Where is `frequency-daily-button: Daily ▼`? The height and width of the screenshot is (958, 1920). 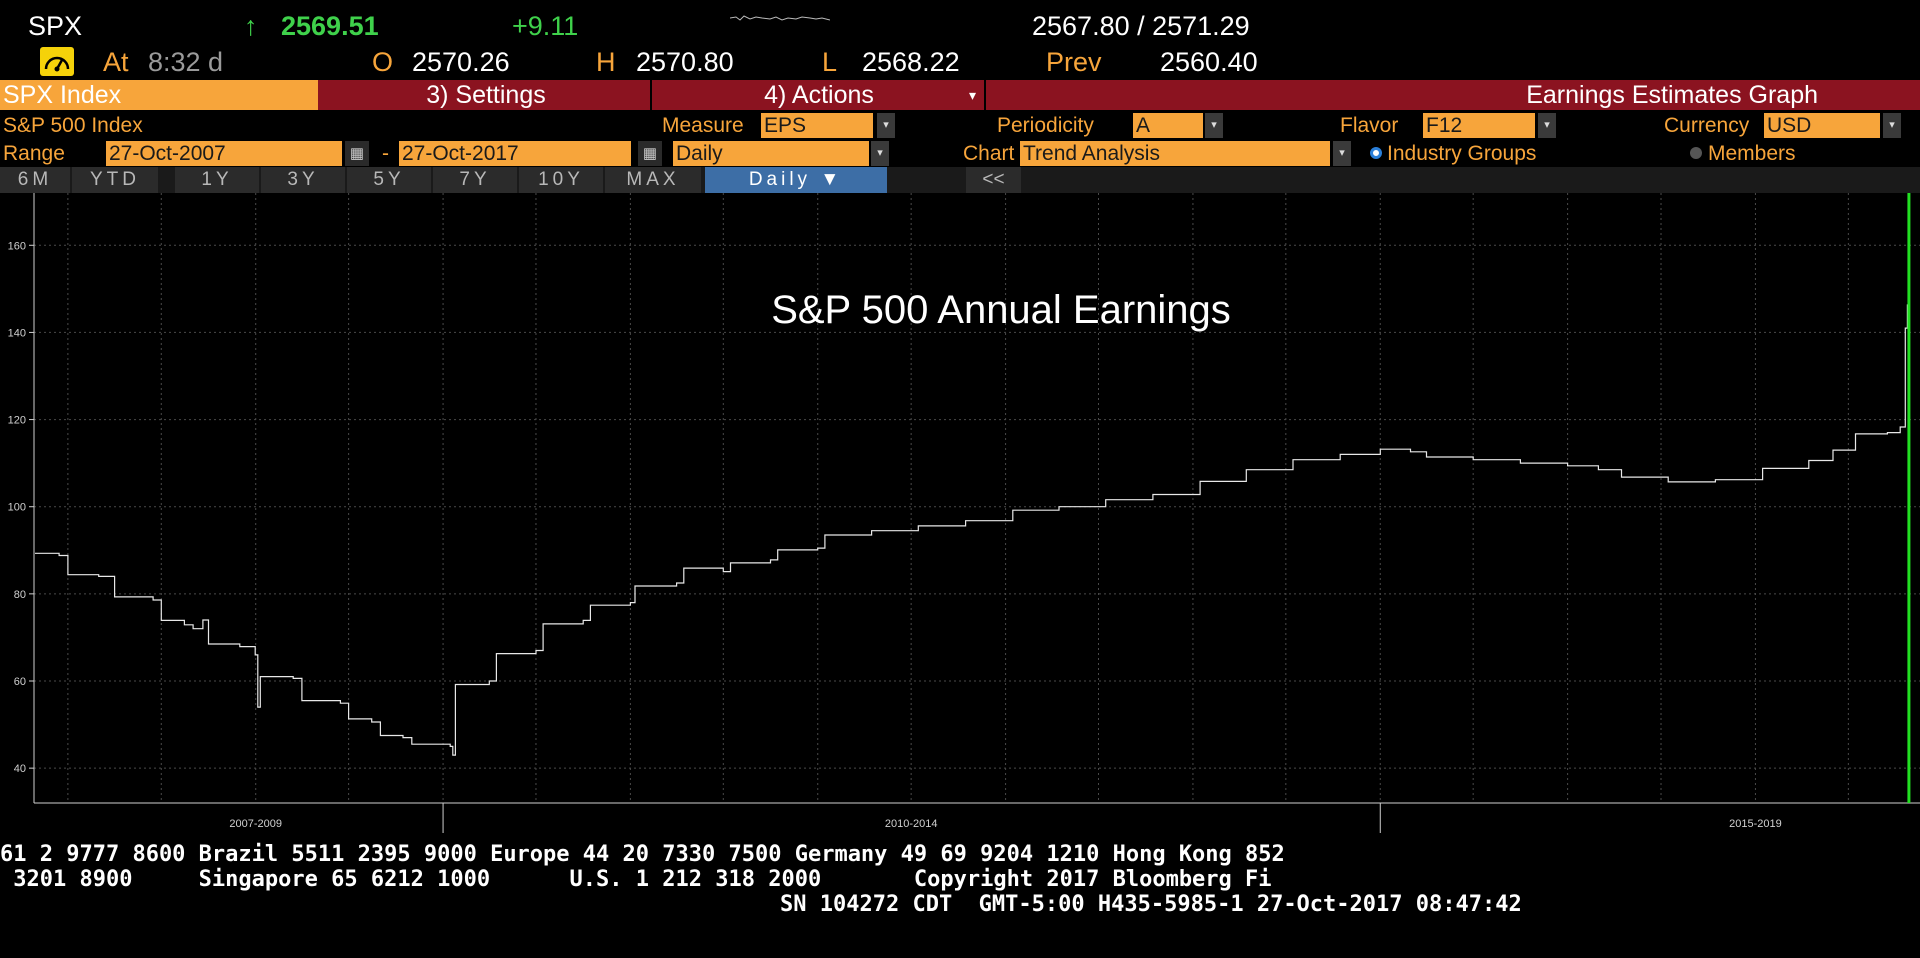 frequency-daily-button: Daily ▼ is located at coordinates (796, 180).